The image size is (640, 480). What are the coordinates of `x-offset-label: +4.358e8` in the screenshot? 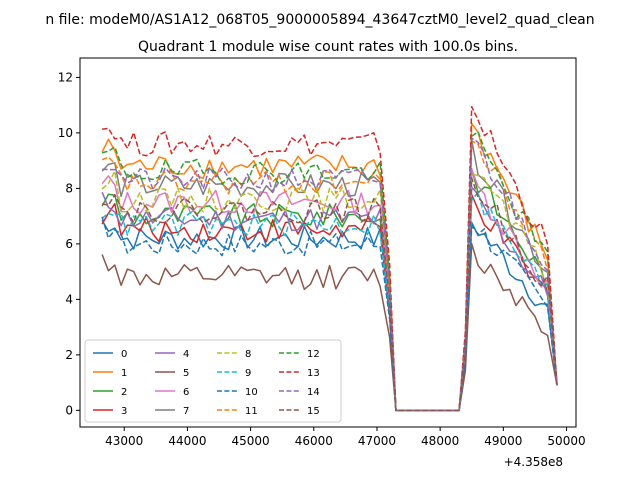 It's located at (533, 462).